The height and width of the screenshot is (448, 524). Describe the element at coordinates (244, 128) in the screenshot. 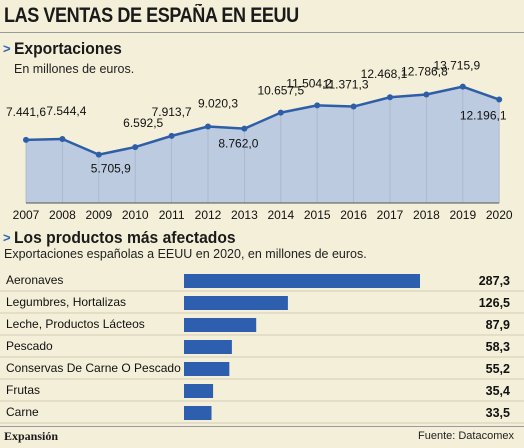

I see `point-2013` at that location.